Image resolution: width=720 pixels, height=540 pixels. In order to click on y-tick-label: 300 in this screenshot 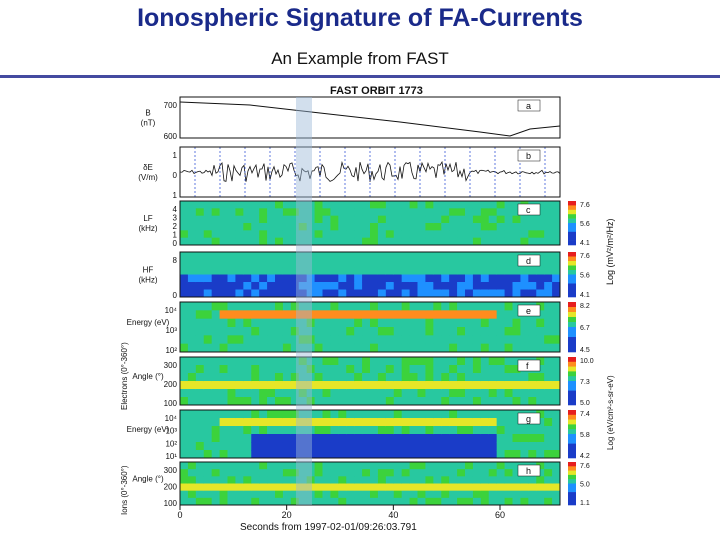, I will do `click(171, 470)`.